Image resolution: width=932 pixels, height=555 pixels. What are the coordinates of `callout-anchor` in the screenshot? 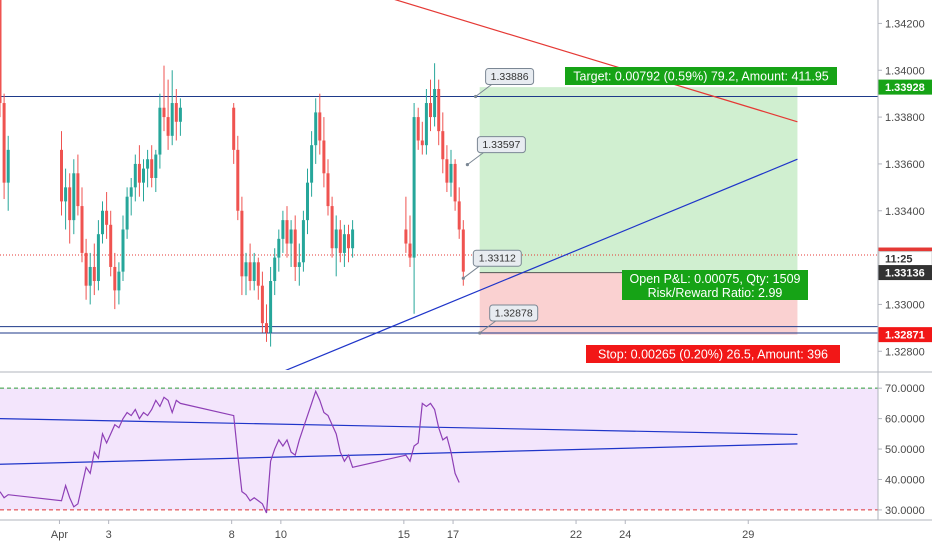 It's located at (476, 96).